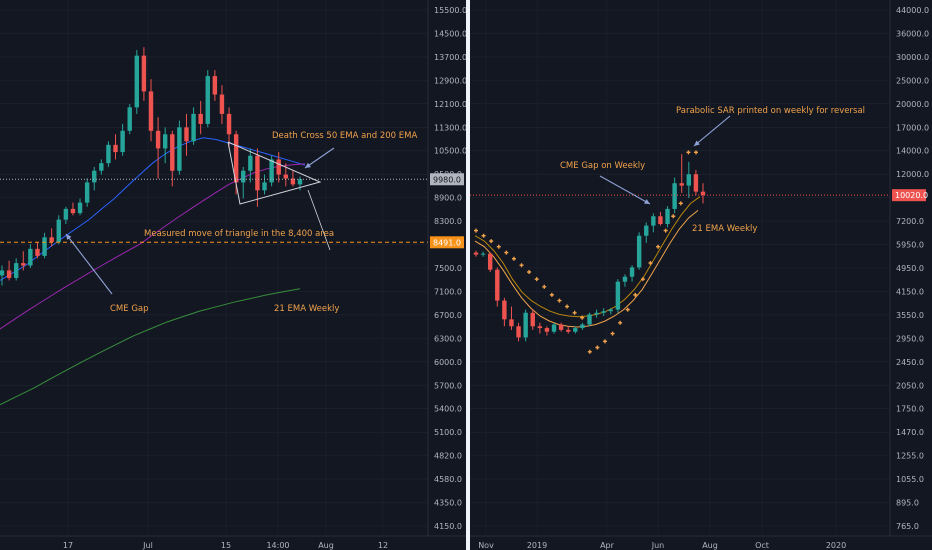 The width and height of the screenshot is (932, 550). I want to click on arrow-cme-gap, so click(89, 264).